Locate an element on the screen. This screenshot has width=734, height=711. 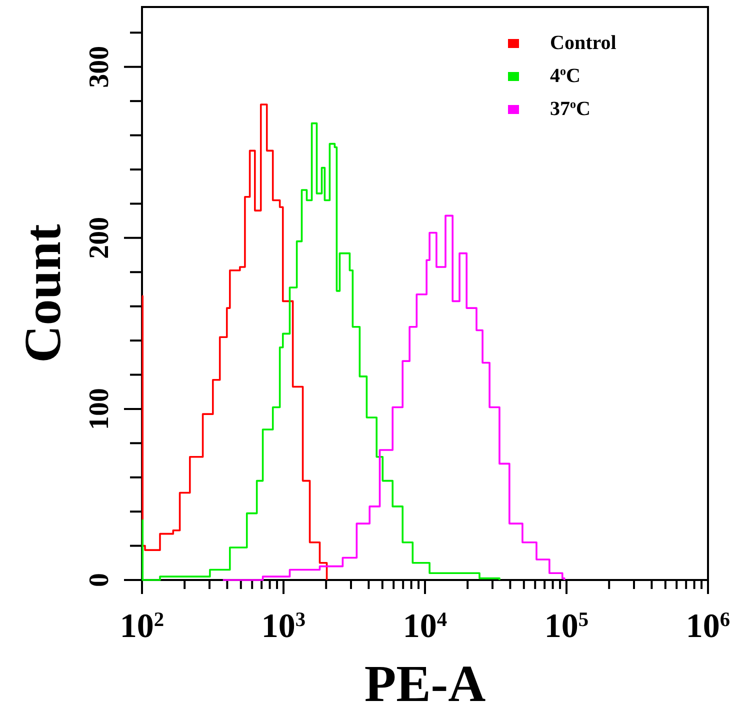
y-axis-title: Count is located at coordinates (43, 293).